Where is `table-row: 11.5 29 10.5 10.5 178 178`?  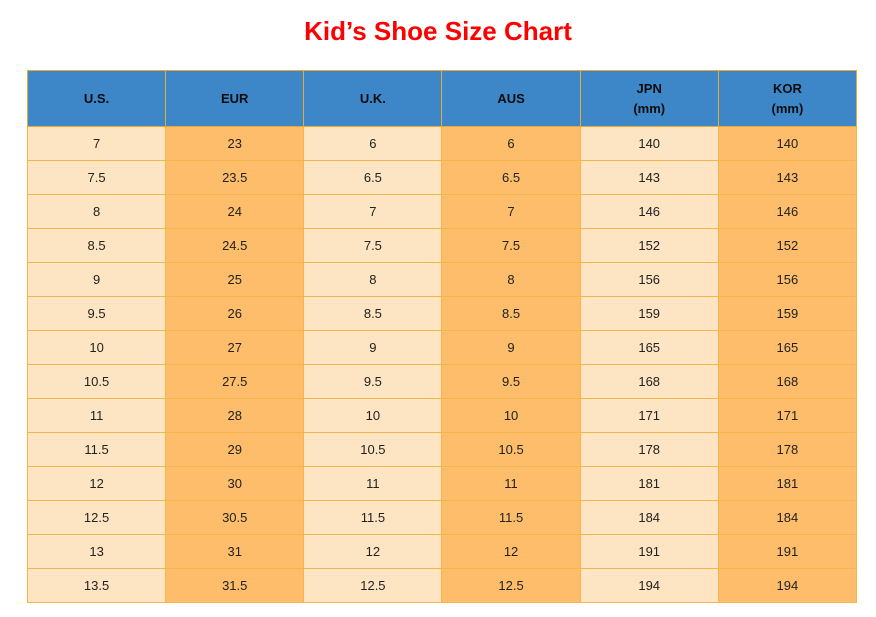 table-row: 11.5 29 10.5 10.5 178 178 is located at coordinates (442, 449).